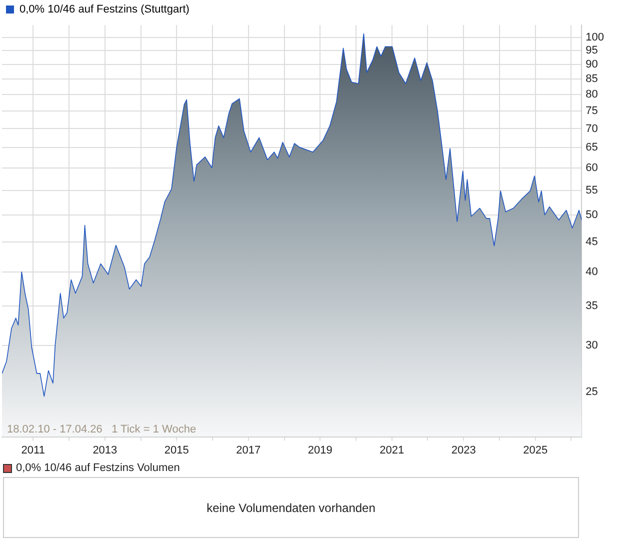 The height and width of the screenshot is (546, 620). I want to click on y-tick-label: 70, so click(592, 128).